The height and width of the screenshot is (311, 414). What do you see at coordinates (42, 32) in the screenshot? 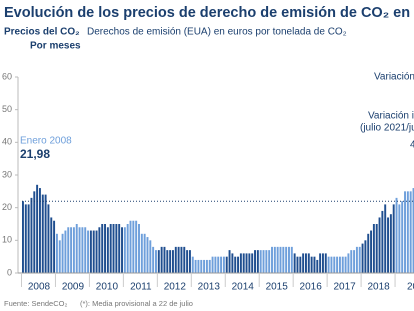
I see `subtitle-bold: Precios del CO₂` at bounding box center [42, 32].